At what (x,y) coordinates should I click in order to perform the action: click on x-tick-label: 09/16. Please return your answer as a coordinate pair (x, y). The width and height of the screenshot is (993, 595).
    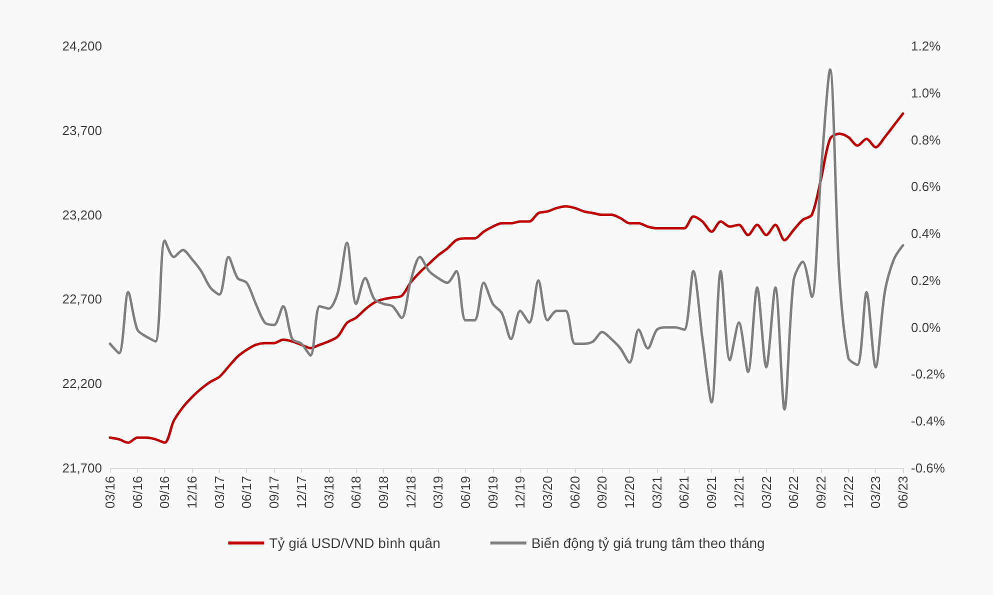
    Looking at the image, I should click on (164, 492).